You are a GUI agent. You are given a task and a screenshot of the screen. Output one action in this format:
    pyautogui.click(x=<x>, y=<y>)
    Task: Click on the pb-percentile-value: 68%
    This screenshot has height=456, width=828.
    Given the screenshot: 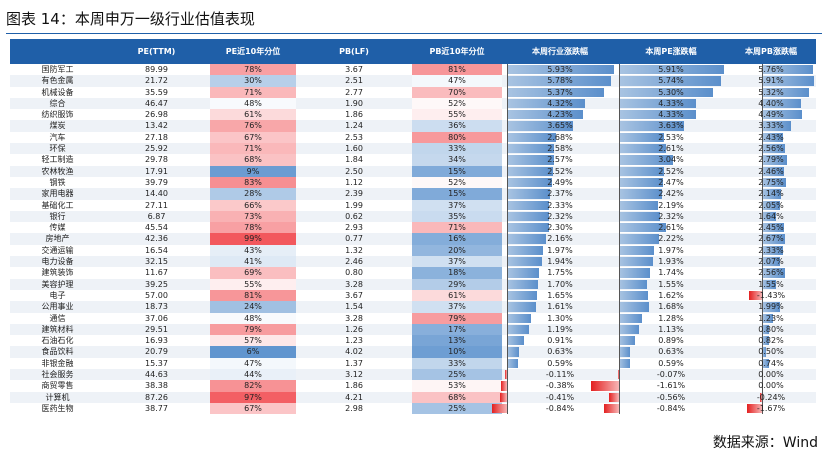 What is the action you would take?
    pyautogui.click(x=457, y=397)
    